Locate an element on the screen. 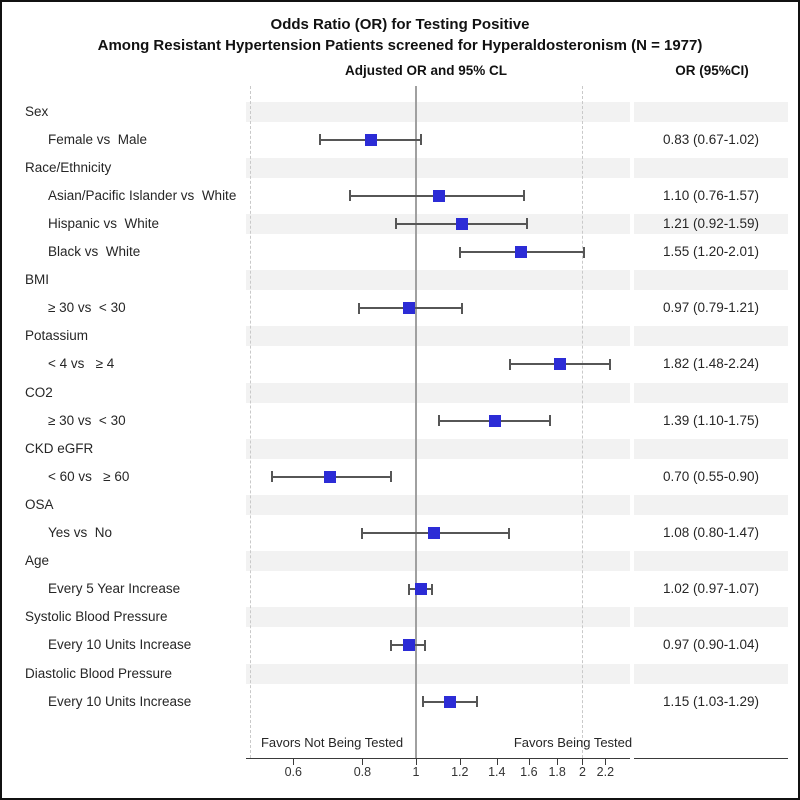 This screenshot has width=800, height=800. x-axis-tick-label: 2.2 is located at coordinates (605, 772).